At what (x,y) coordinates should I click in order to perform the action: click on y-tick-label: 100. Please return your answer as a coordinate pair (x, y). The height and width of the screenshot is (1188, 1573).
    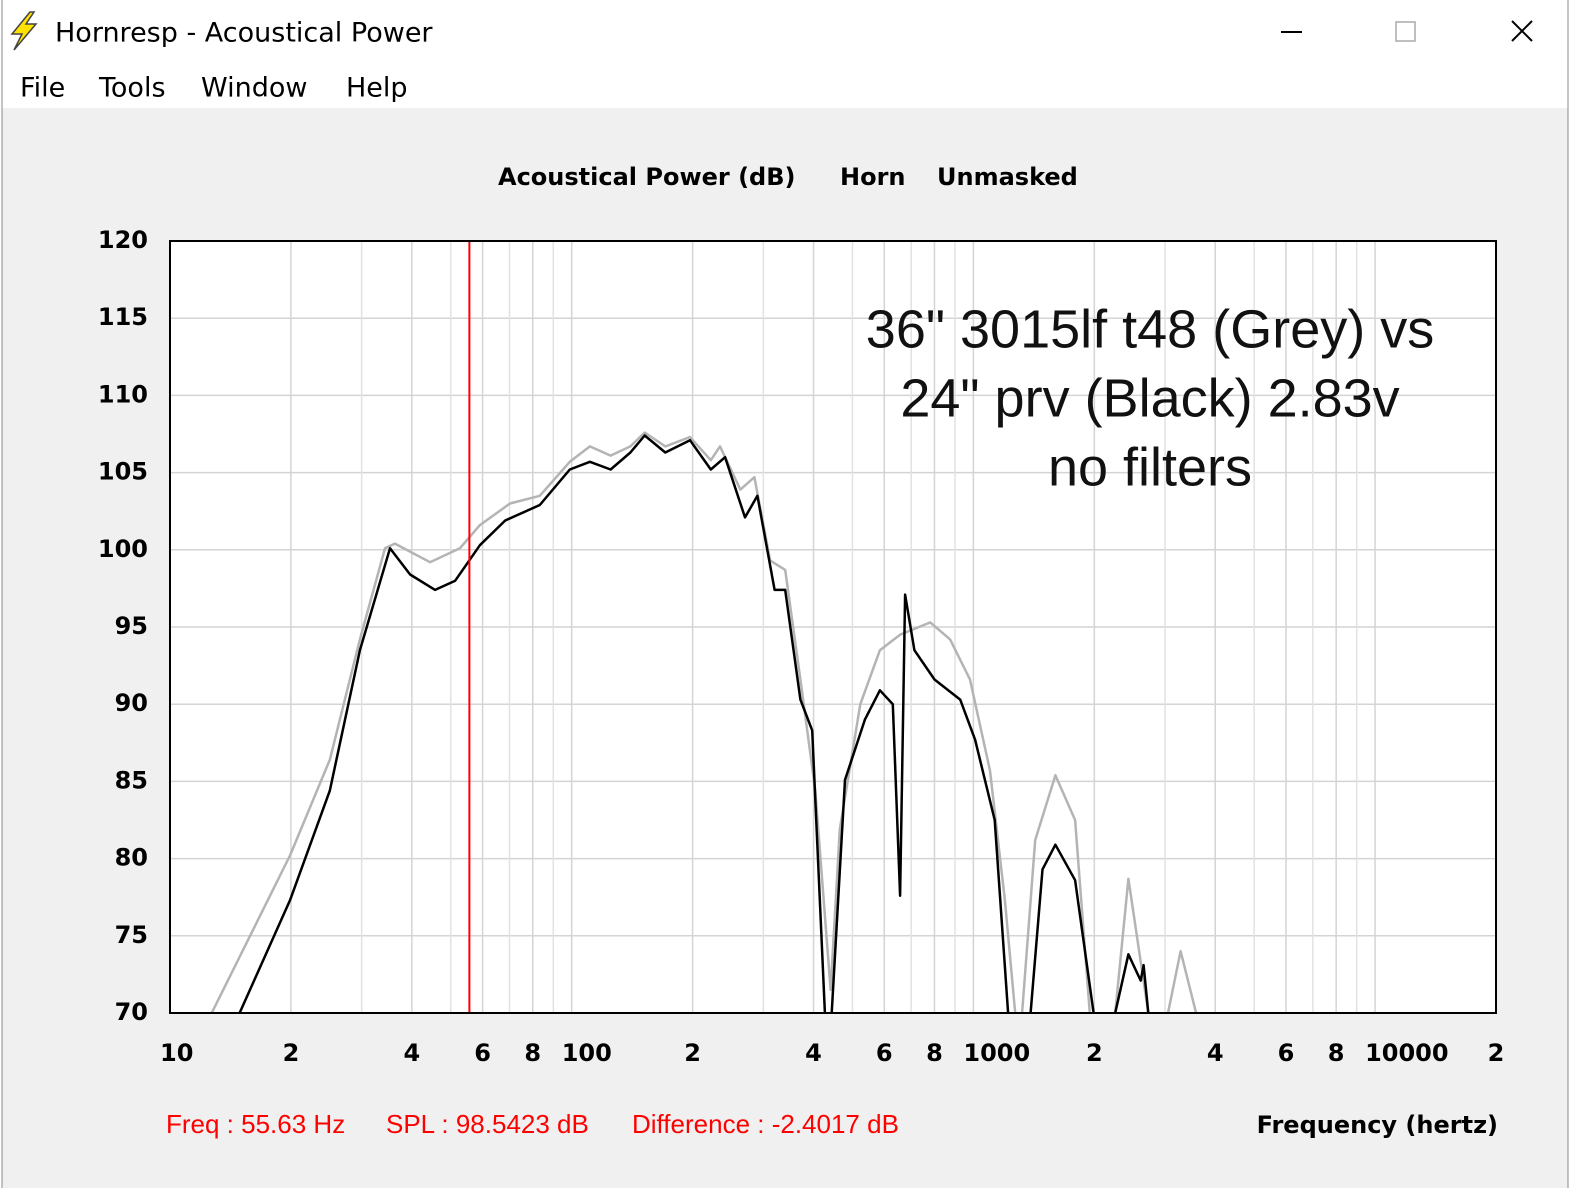
    Looking at the image, I should click on (123, 549).